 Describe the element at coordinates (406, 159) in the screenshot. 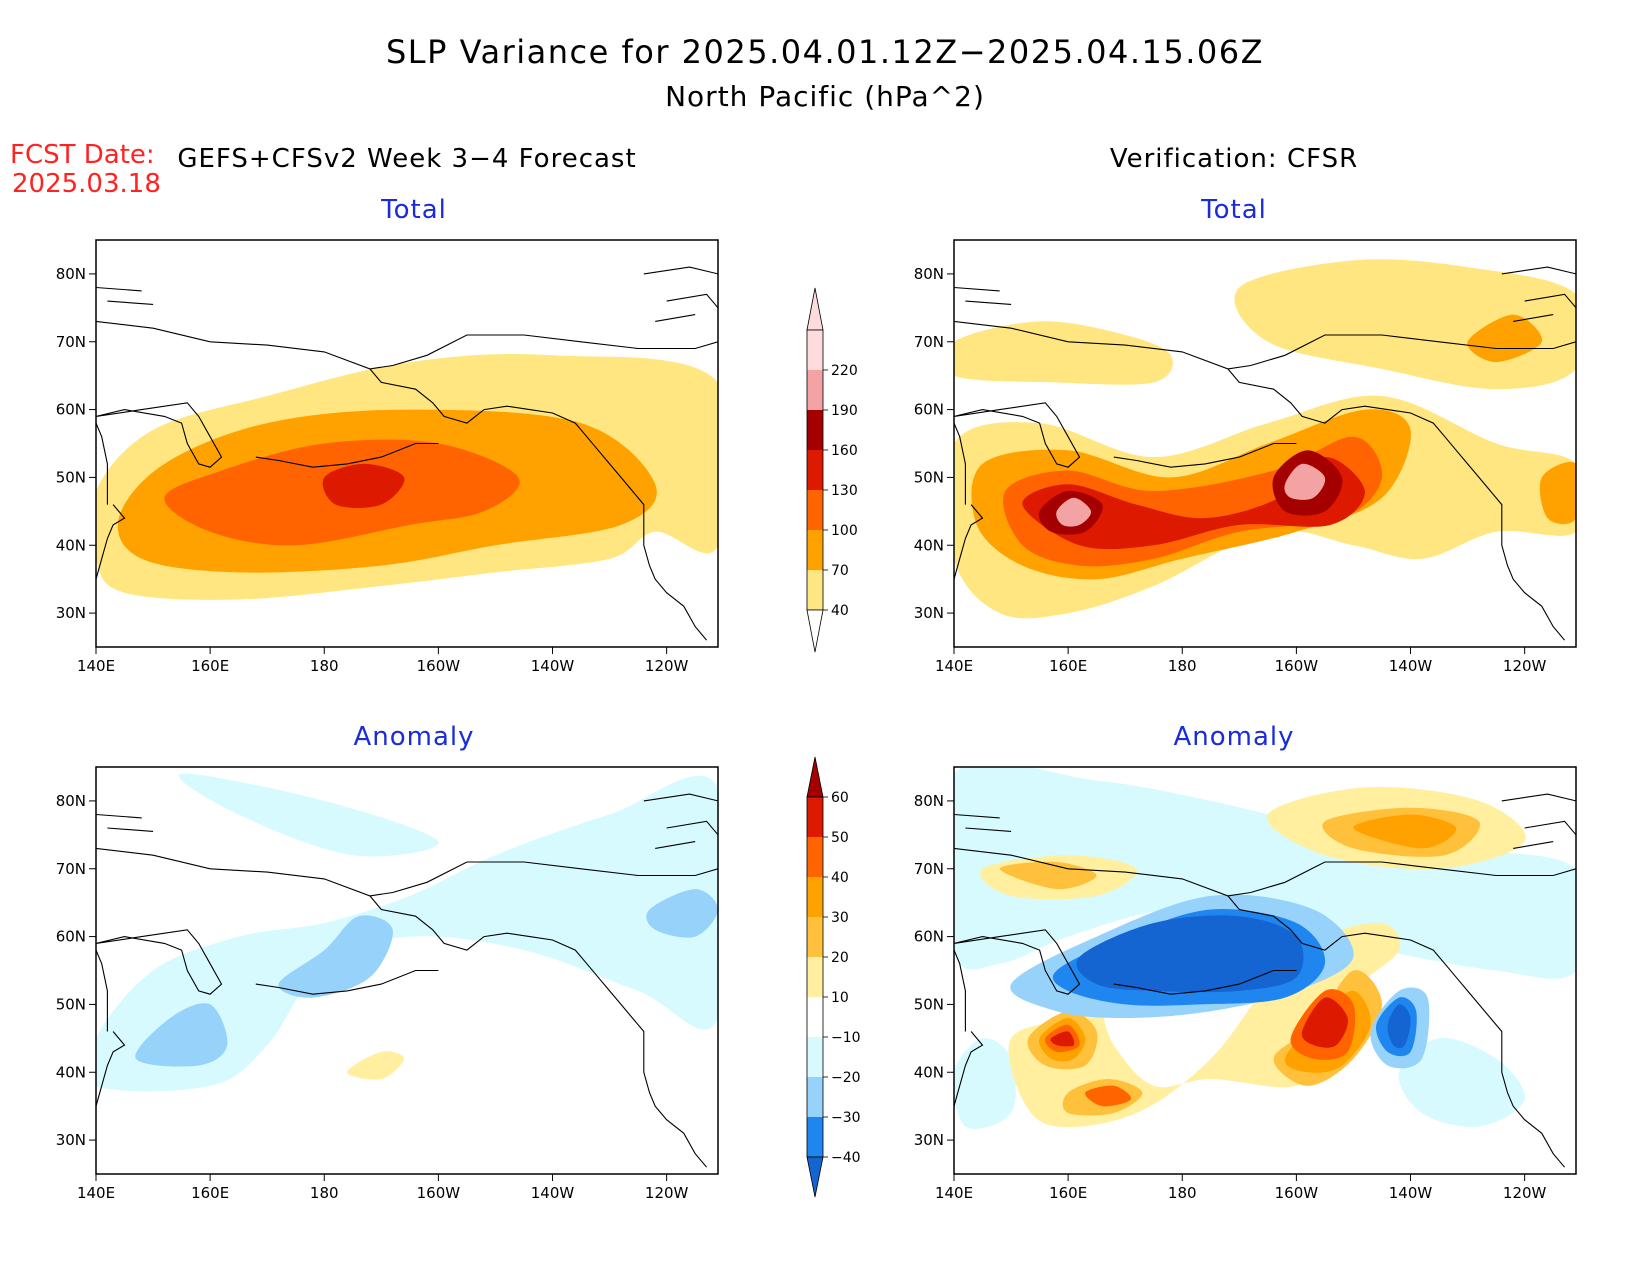

I see `forecast-column-title: GEFS+CFSv2 Week 3−4 Forecast` at that location.